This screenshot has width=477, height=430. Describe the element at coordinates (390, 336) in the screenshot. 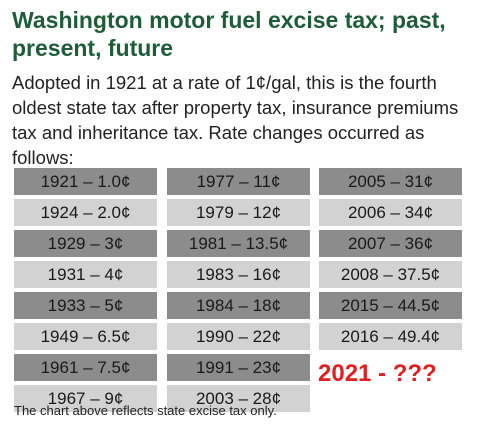

I see `rate-cell: 2016 – 49.4¢` at that location.